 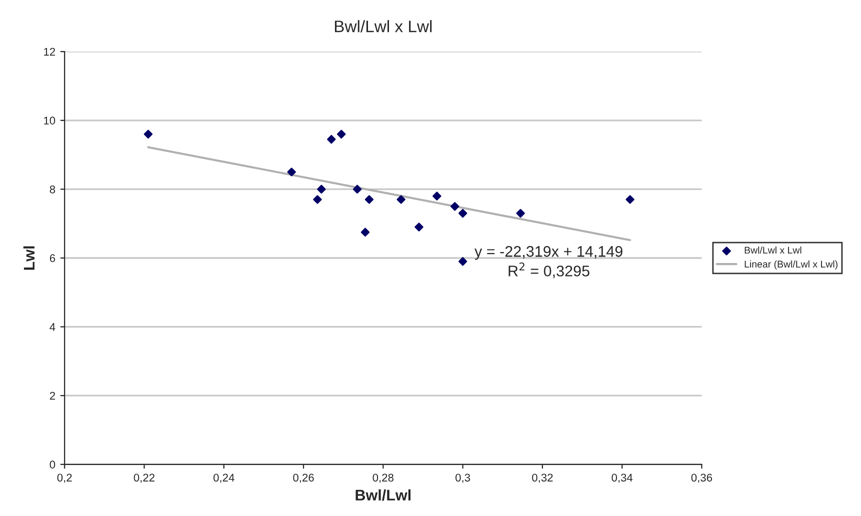 What do you see at coordinates (383, 26) in the screenshot?
I see `chart-title: Bwl/Lwl x Lwl` at bounding box center [383, 26].